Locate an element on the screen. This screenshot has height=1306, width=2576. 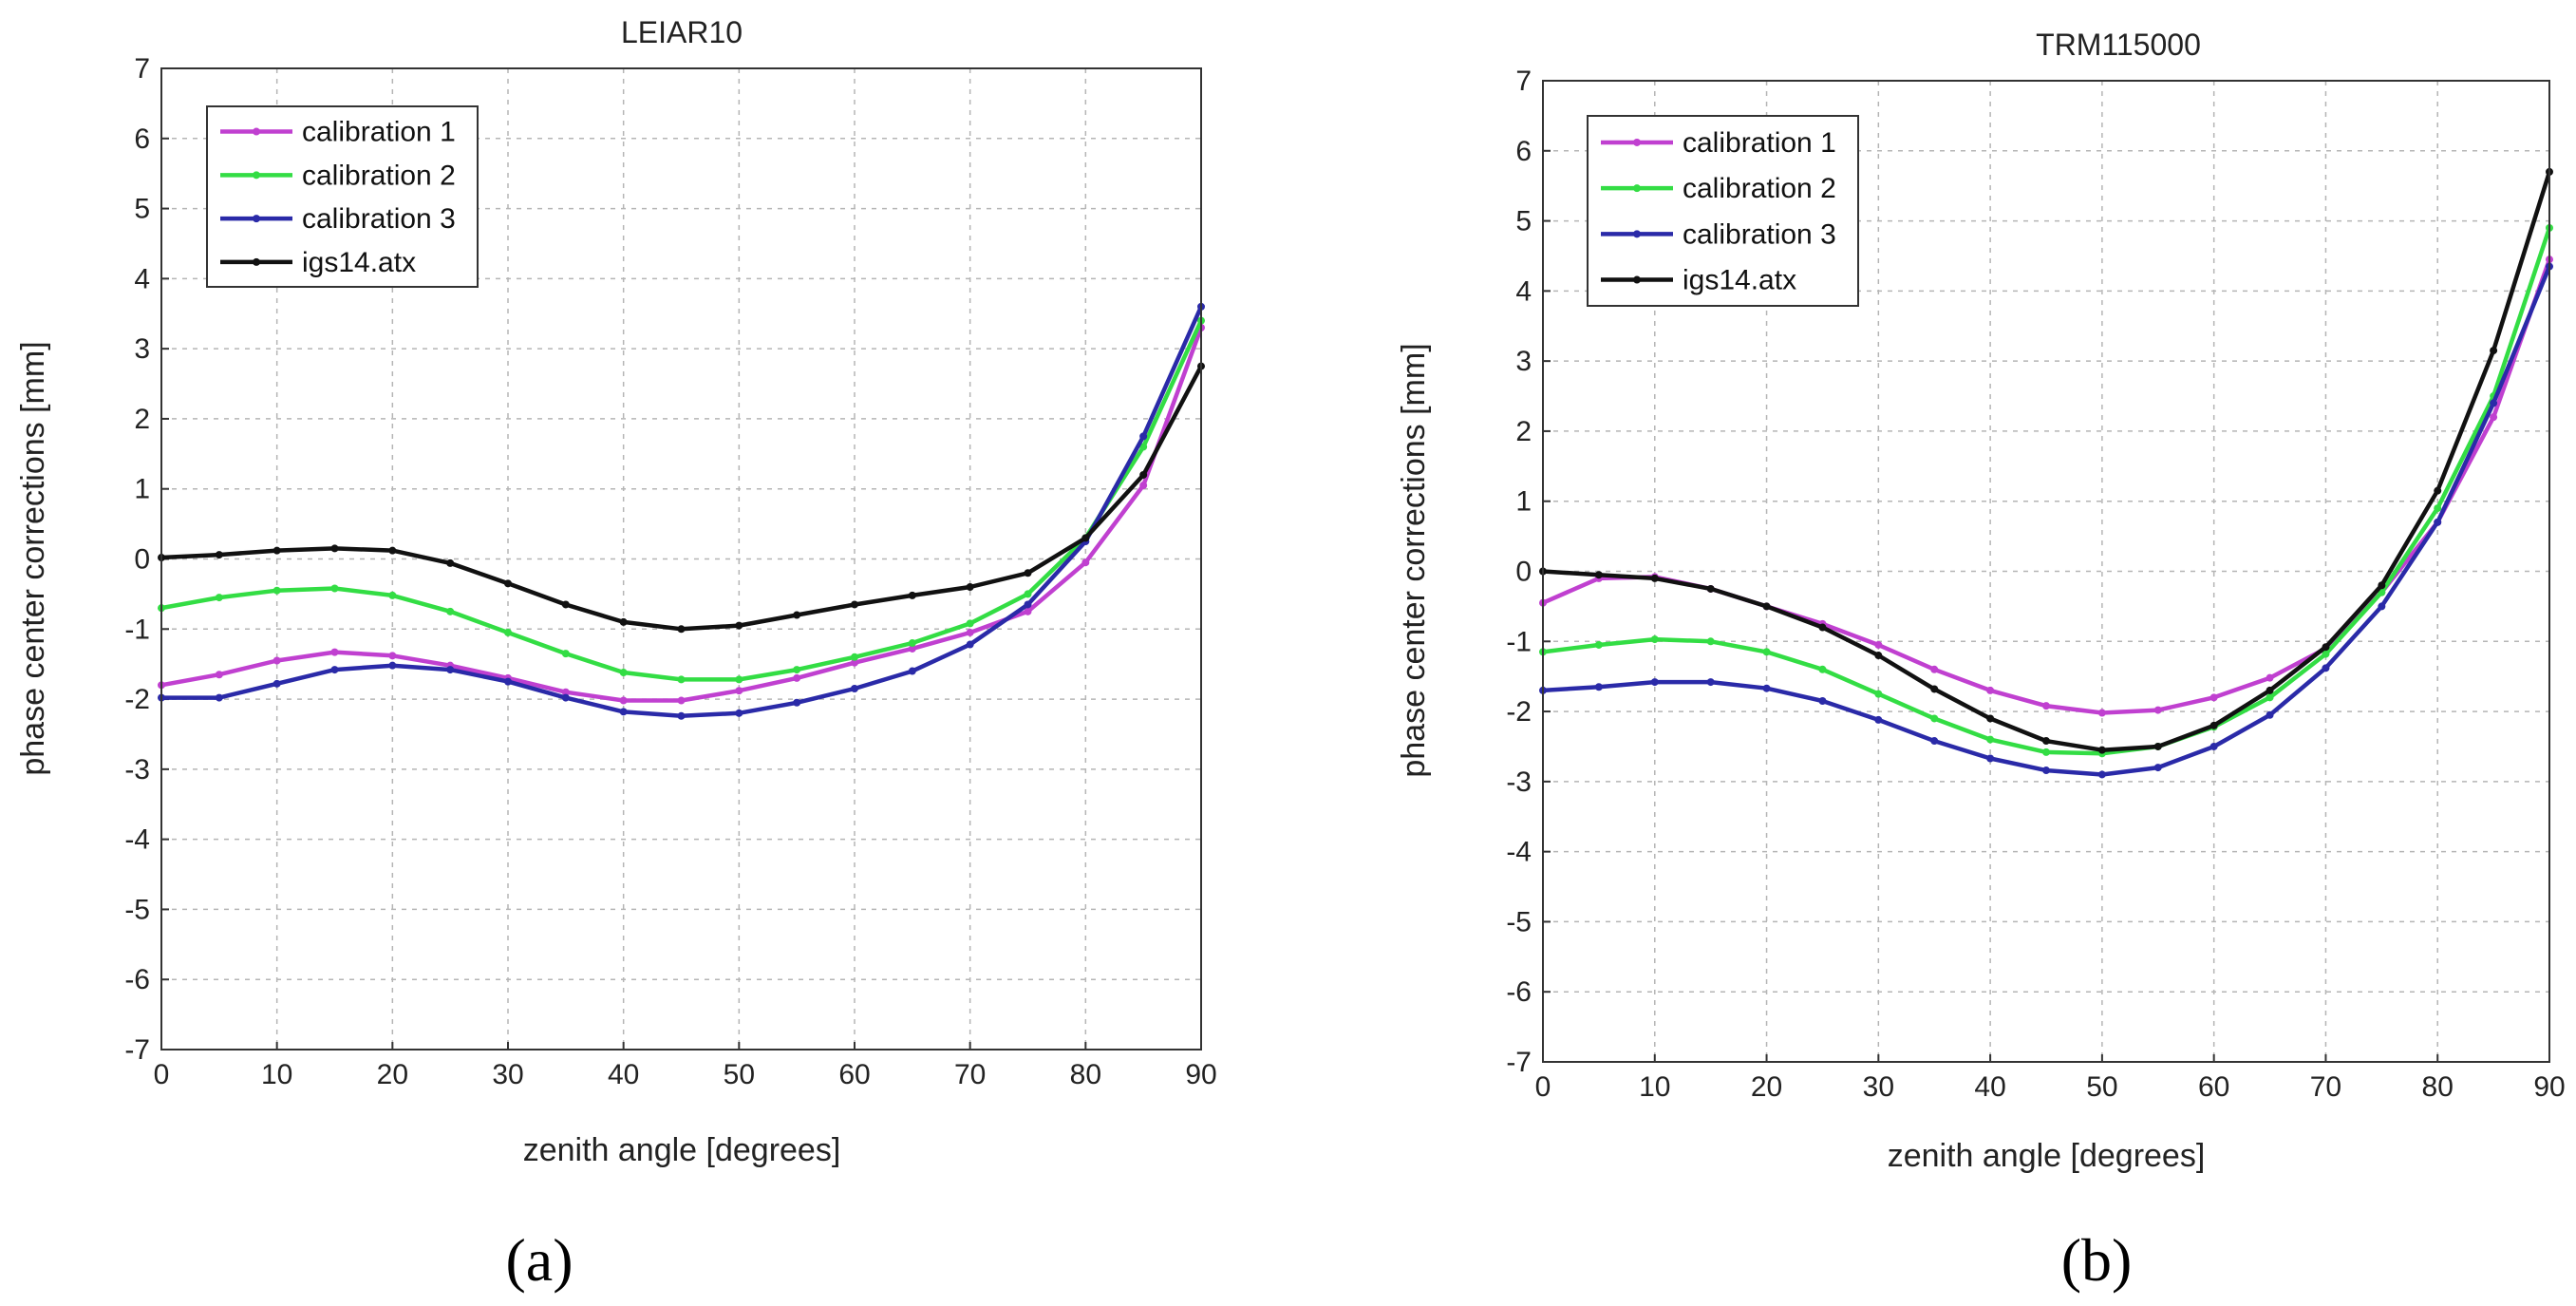
x-tick-label: 50 is located at coordinates (739, 1074).